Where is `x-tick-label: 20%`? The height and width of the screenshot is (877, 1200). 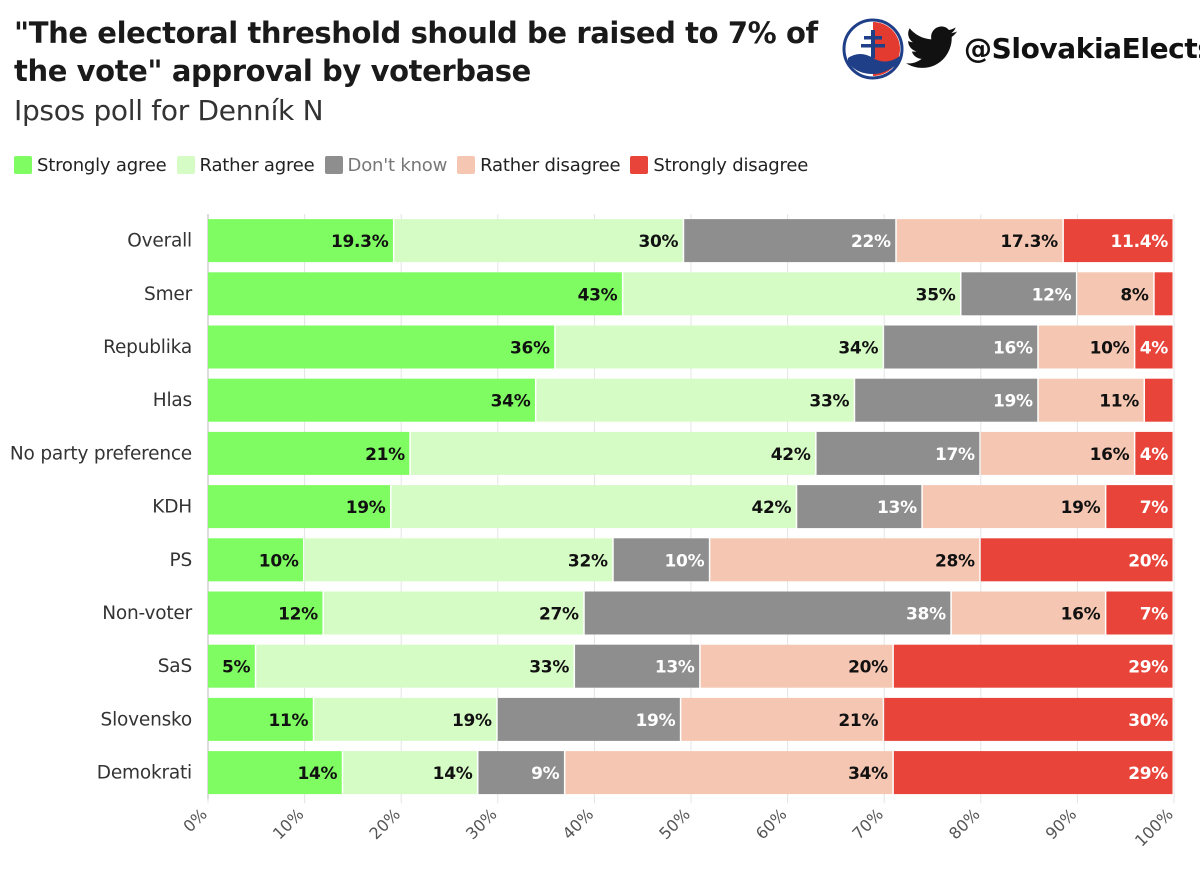 x-tick-label: 20% is located at coordinates (384, 824).